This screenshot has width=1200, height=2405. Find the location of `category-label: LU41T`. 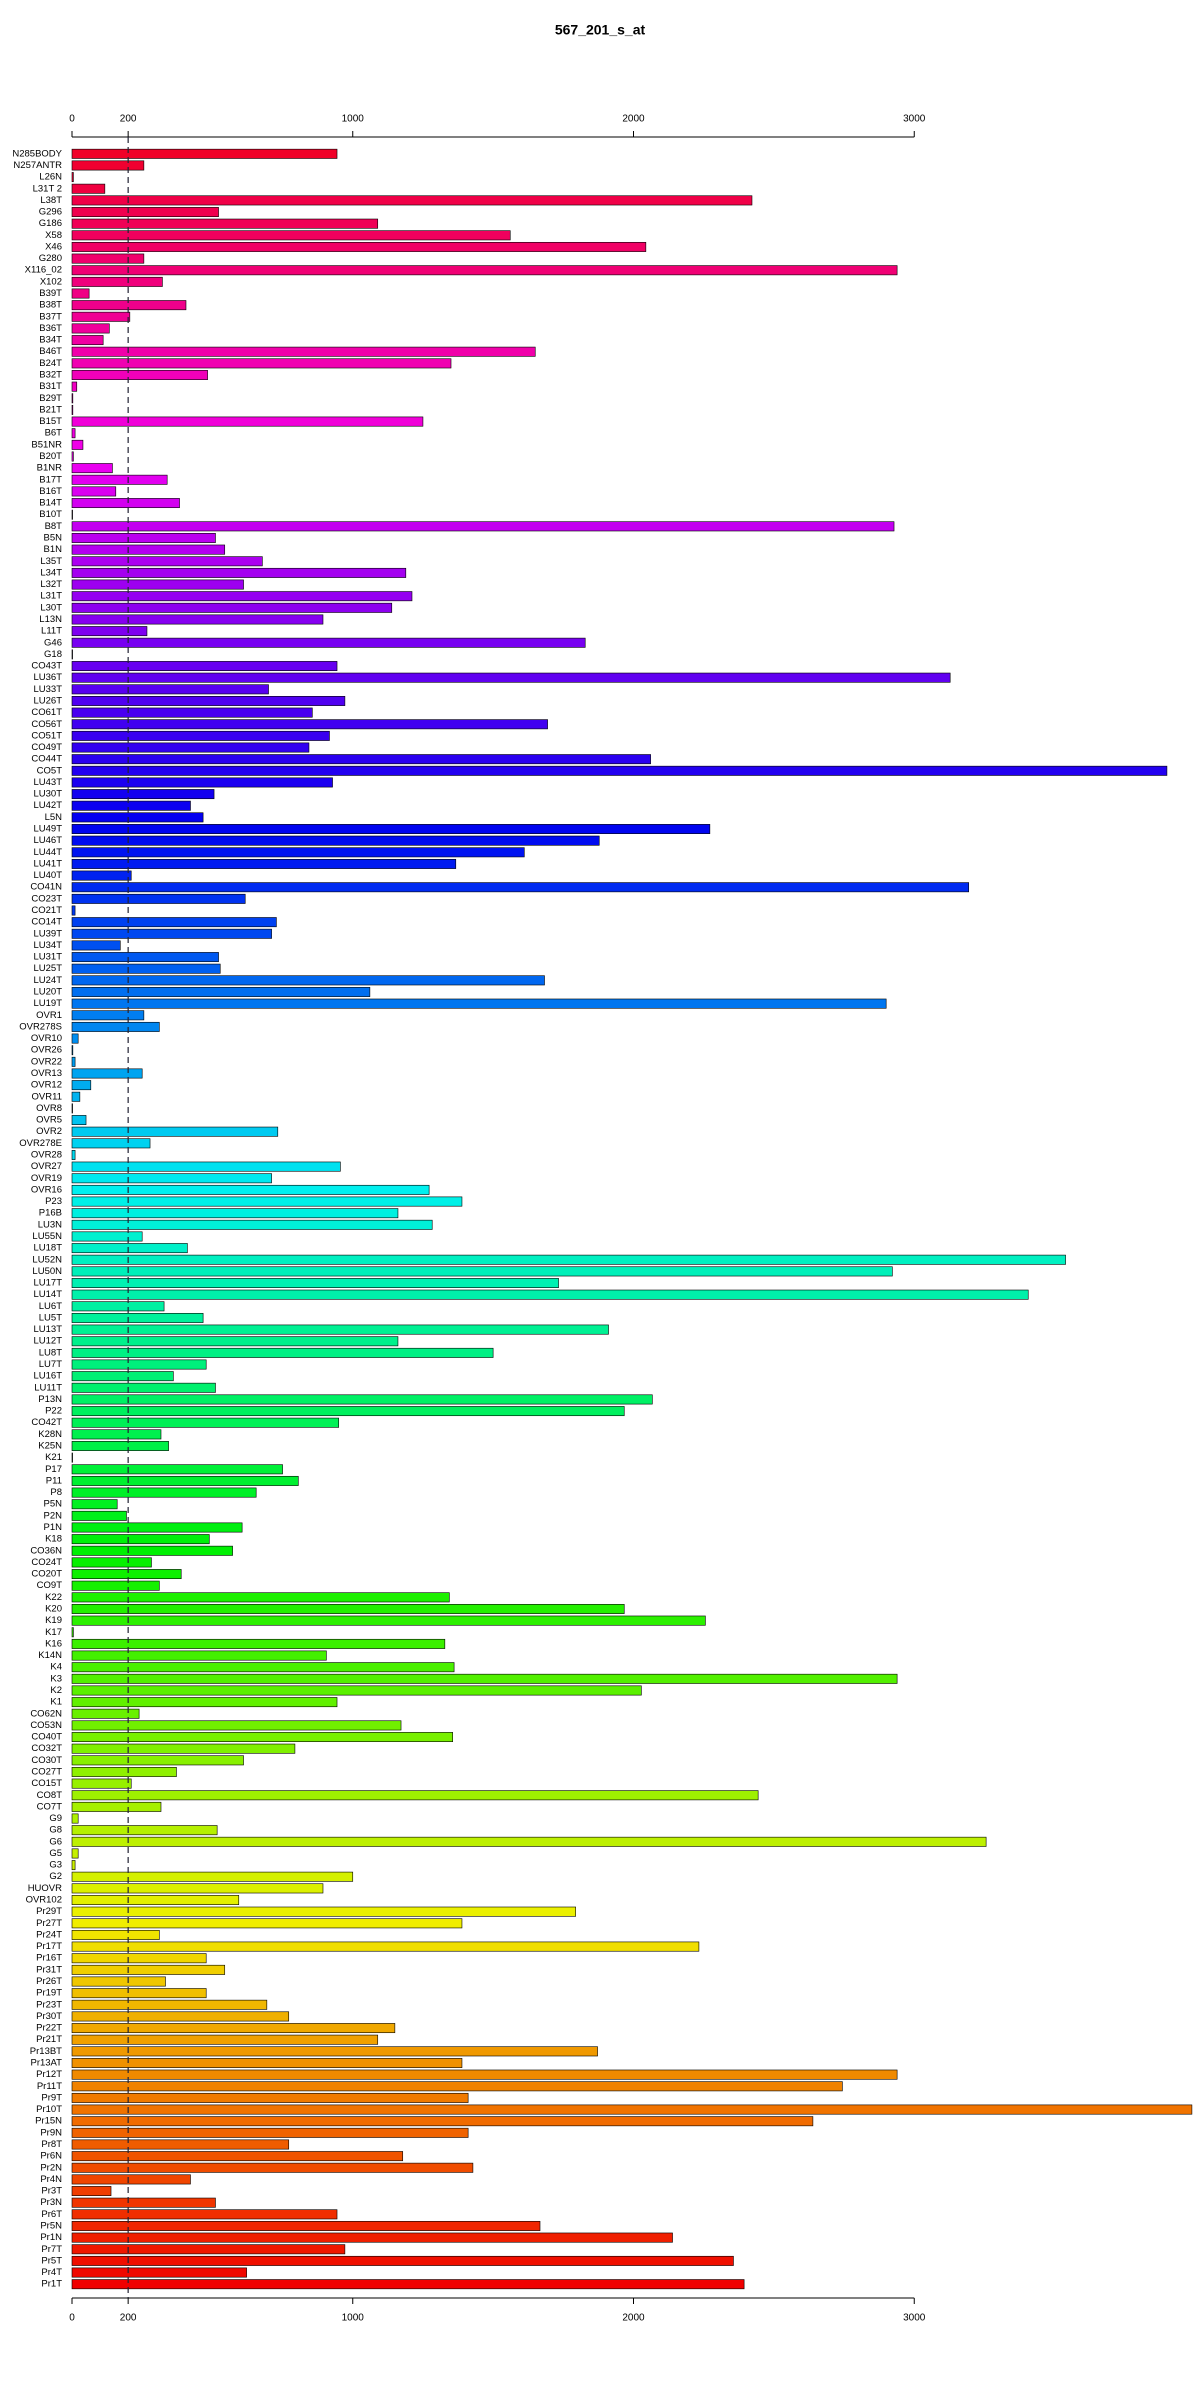

category-label: LU41T is located at coordinates (47, 863).